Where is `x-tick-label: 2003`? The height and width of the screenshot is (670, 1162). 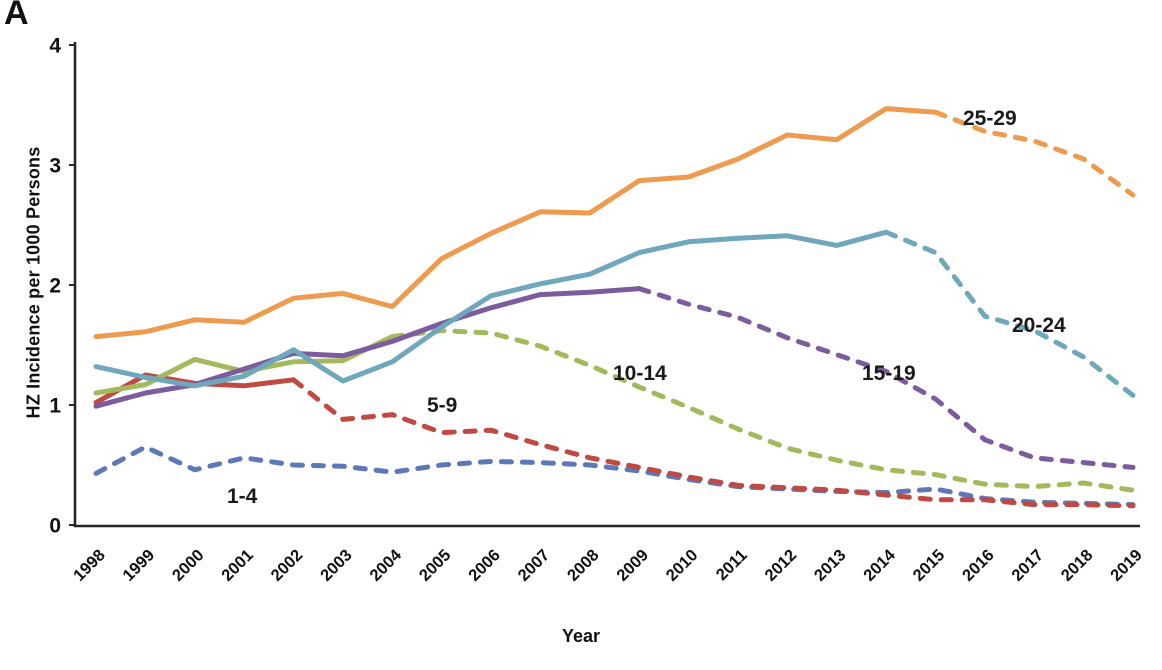 x-tick-label: 2003 is located at coordinates (336, 565).